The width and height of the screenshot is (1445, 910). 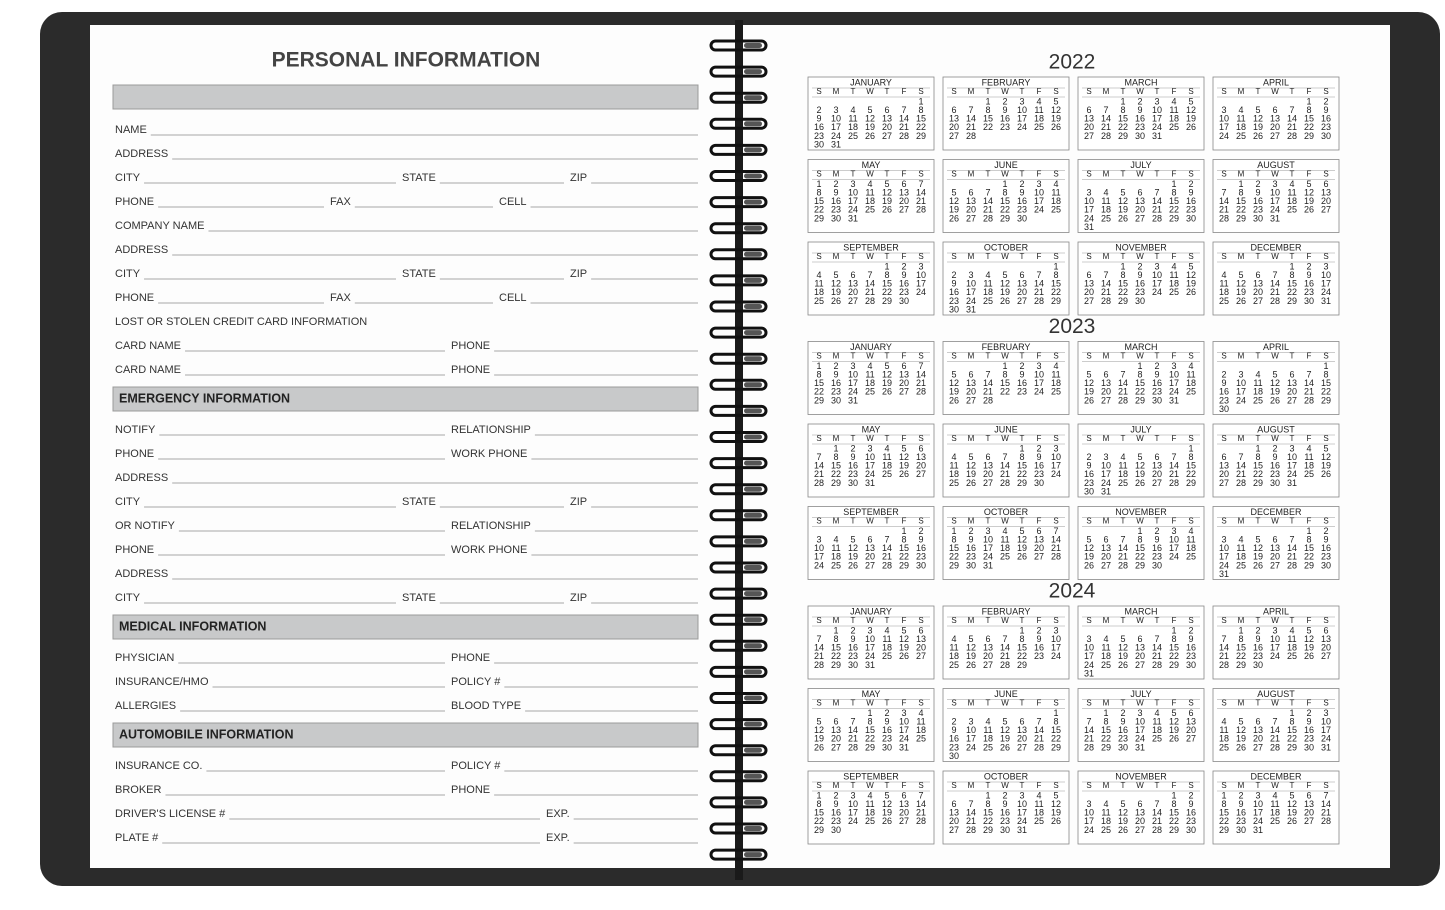 What do you see at coordinates (1021, 630) in the screenshot?
I see `day-number: 1` at bounding box center [1021, 630].